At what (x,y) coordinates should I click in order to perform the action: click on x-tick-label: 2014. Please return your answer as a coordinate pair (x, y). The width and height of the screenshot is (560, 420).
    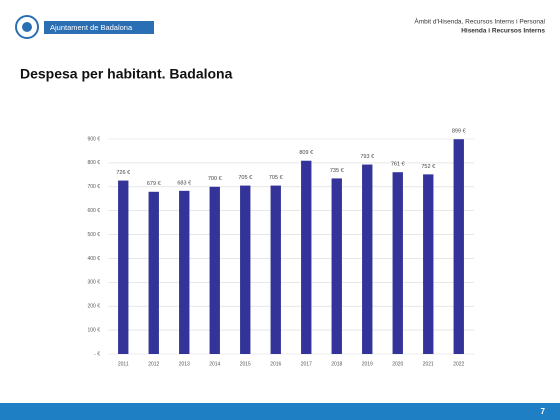
    Looking at the image, I should click on (214, 364).